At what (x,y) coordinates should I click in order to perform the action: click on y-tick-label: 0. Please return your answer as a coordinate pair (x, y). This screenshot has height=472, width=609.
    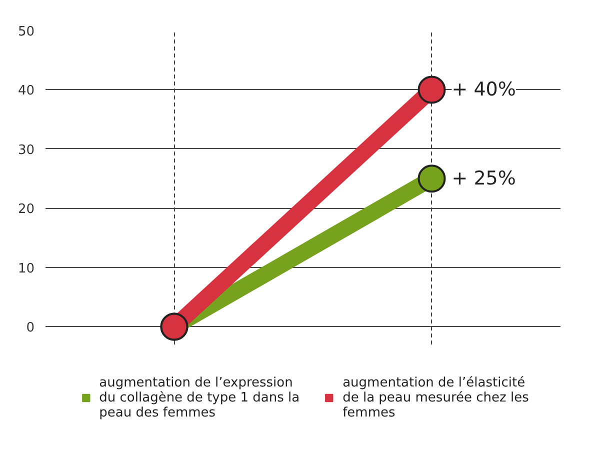
    Looking at the image, I should click on (30, 328).